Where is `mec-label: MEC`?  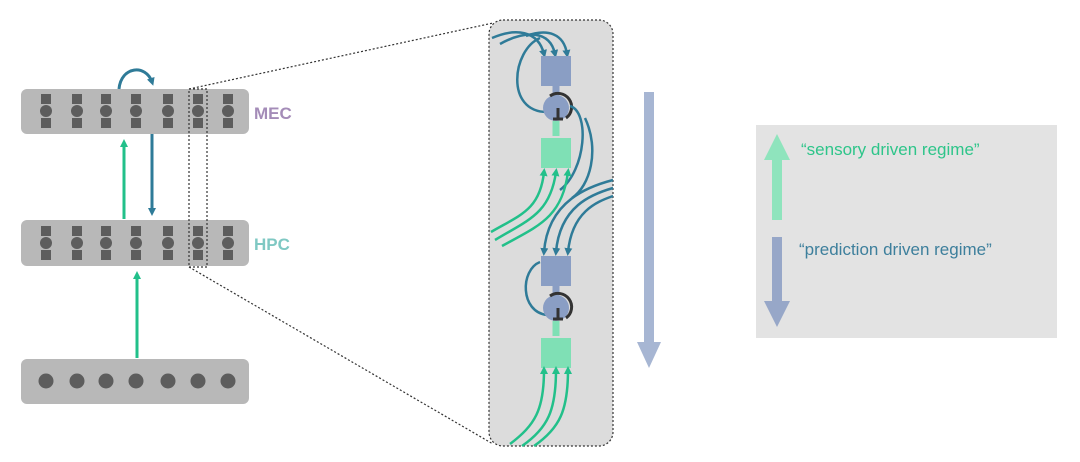
mec-label: MEC is located at coordinates (273, 113).